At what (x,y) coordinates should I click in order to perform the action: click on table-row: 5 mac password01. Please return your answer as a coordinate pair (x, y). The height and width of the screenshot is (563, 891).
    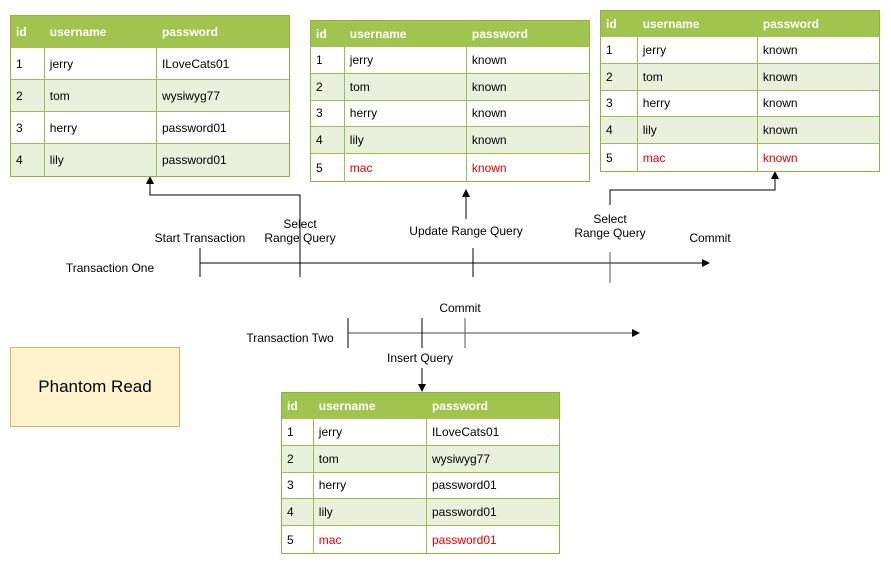
    Looking at the image, I should click on (420, 539).